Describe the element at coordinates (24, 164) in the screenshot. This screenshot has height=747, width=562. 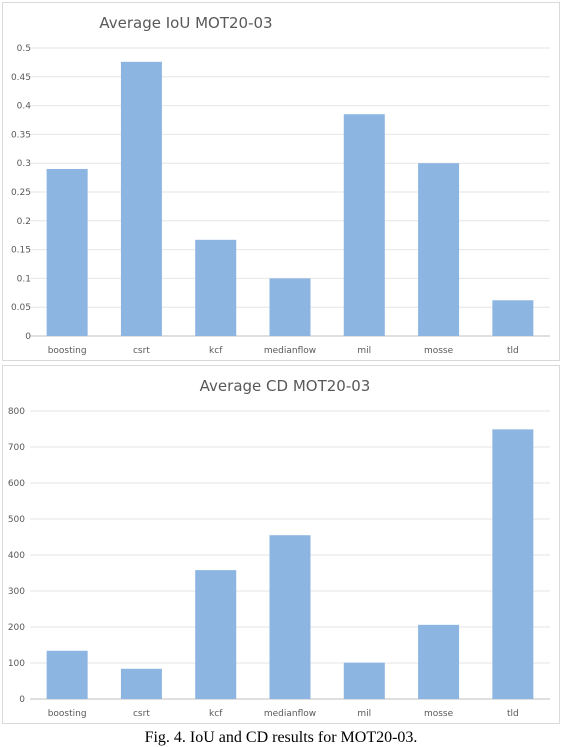
I see `y-tick-label: 0.3` at that location.